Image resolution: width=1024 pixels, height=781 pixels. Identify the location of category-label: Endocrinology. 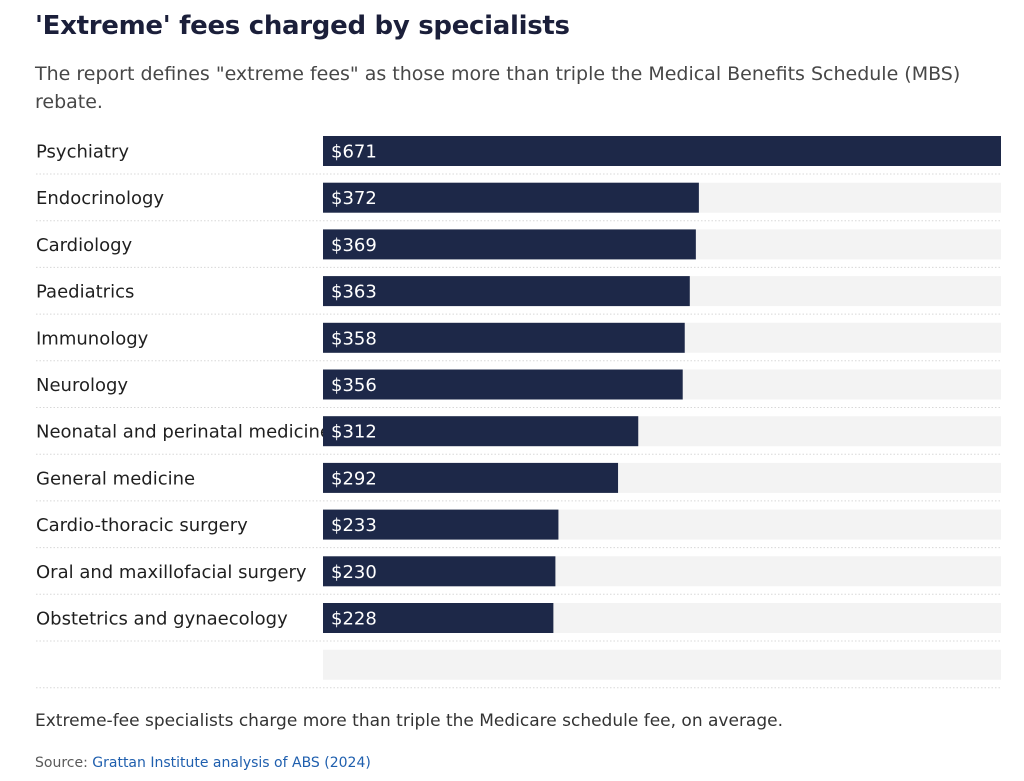
(100, 198).